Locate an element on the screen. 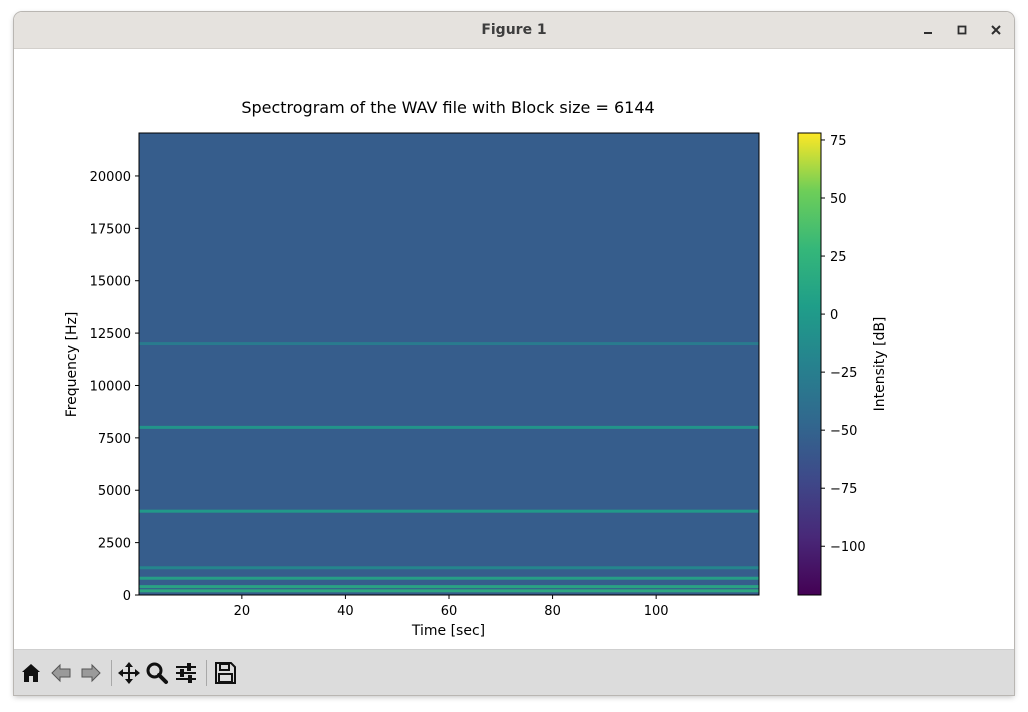 The image size is (1028, 712). colorbar-tick-label: 50 is located at coordinates (838, 199).